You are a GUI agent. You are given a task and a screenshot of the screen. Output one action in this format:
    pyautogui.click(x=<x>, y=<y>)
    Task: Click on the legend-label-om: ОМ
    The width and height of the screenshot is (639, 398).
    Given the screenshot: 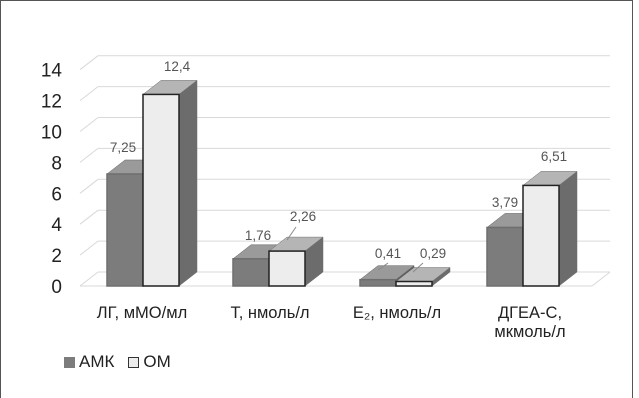 What is the action you would take?
    pyautogui.click(x=157, y=361)
    